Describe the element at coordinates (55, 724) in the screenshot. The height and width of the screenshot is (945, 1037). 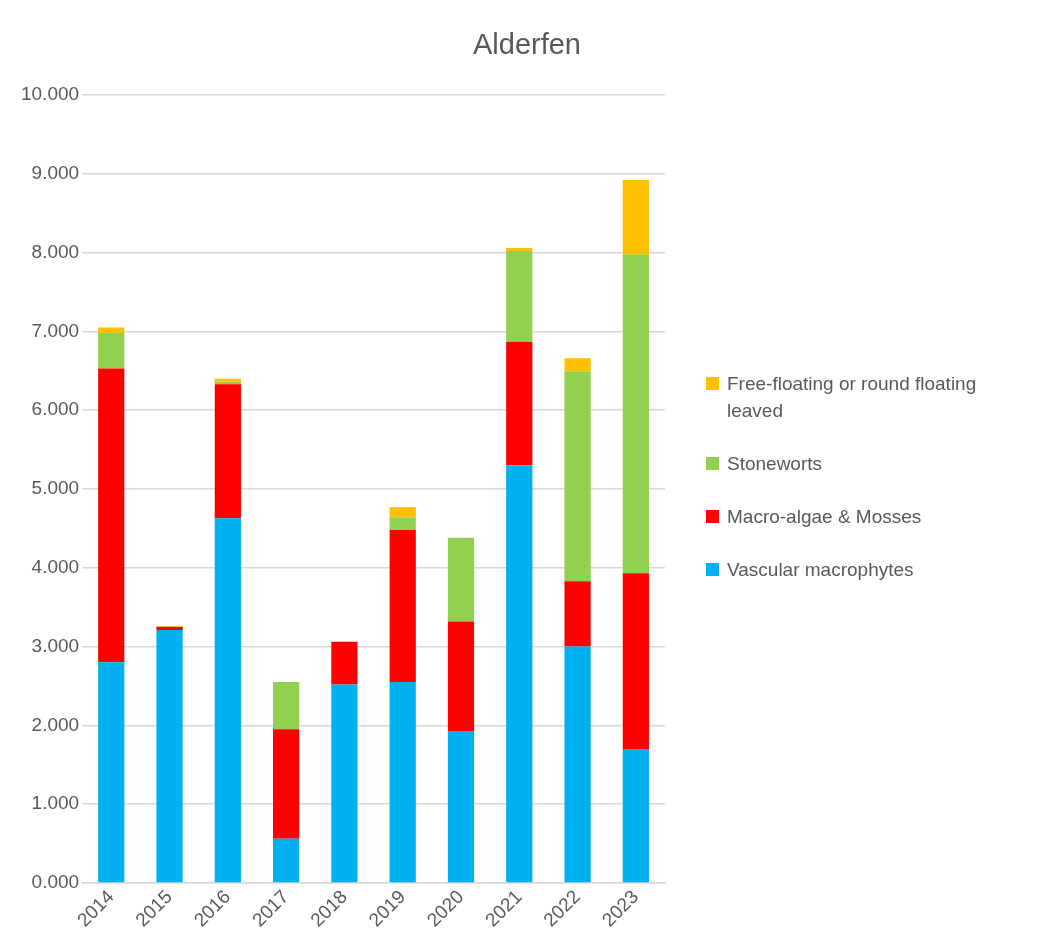
I see `y-tick-label: 2.000` at that location.